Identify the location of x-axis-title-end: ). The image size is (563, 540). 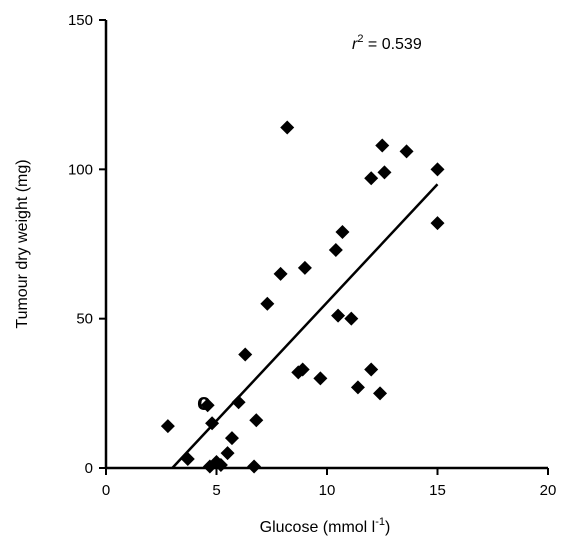
(387, 527).